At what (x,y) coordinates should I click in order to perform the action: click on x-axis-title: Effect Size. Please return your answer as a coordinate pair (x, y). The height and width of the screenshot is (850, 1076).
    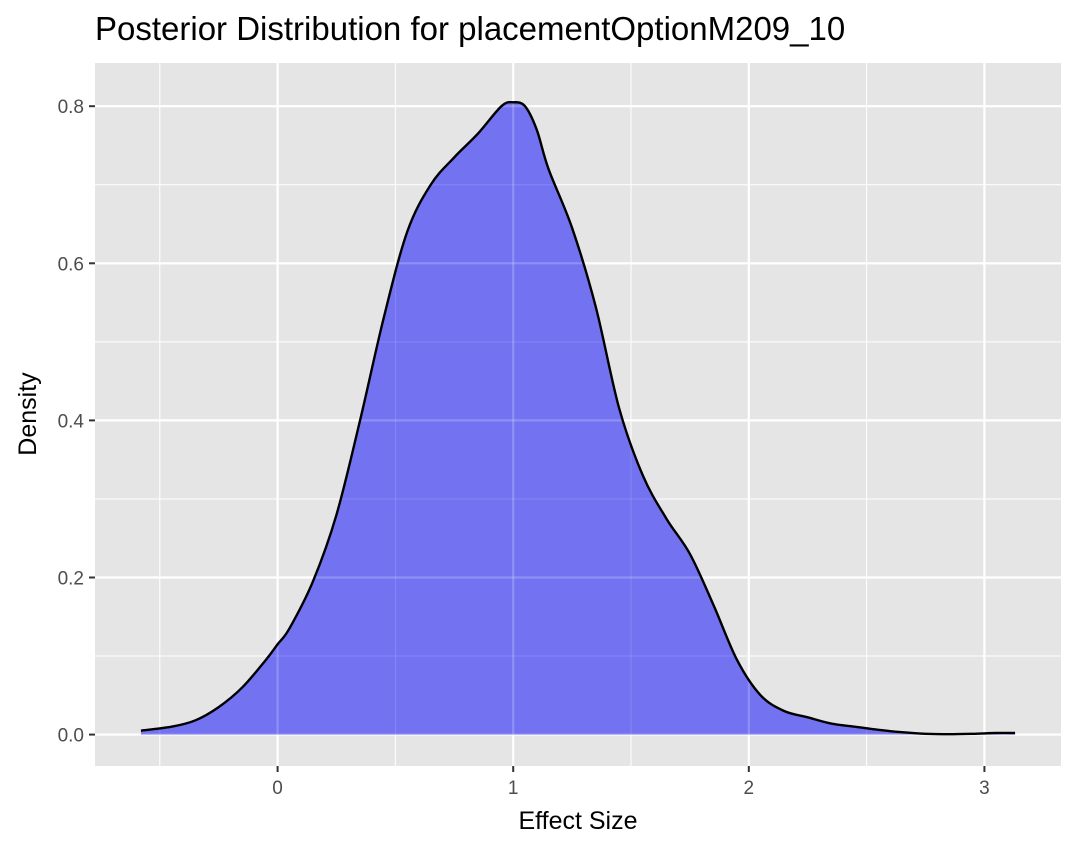
    Looking at the image, I should click on (577, 821).